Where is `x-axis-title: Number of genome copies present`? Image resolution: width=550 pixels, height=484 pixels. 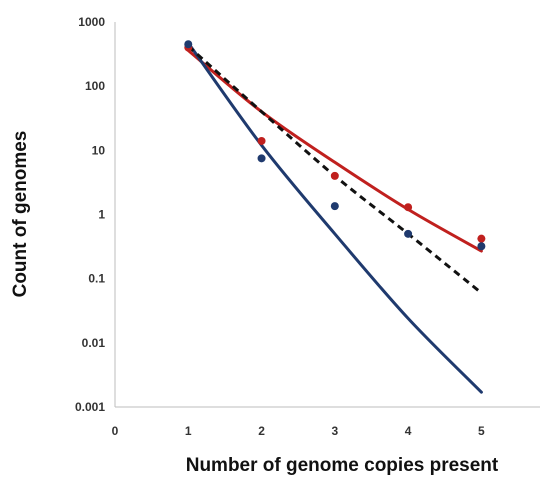
x-axis-title: Number of genome copies present is located at coordinates (342, 465).